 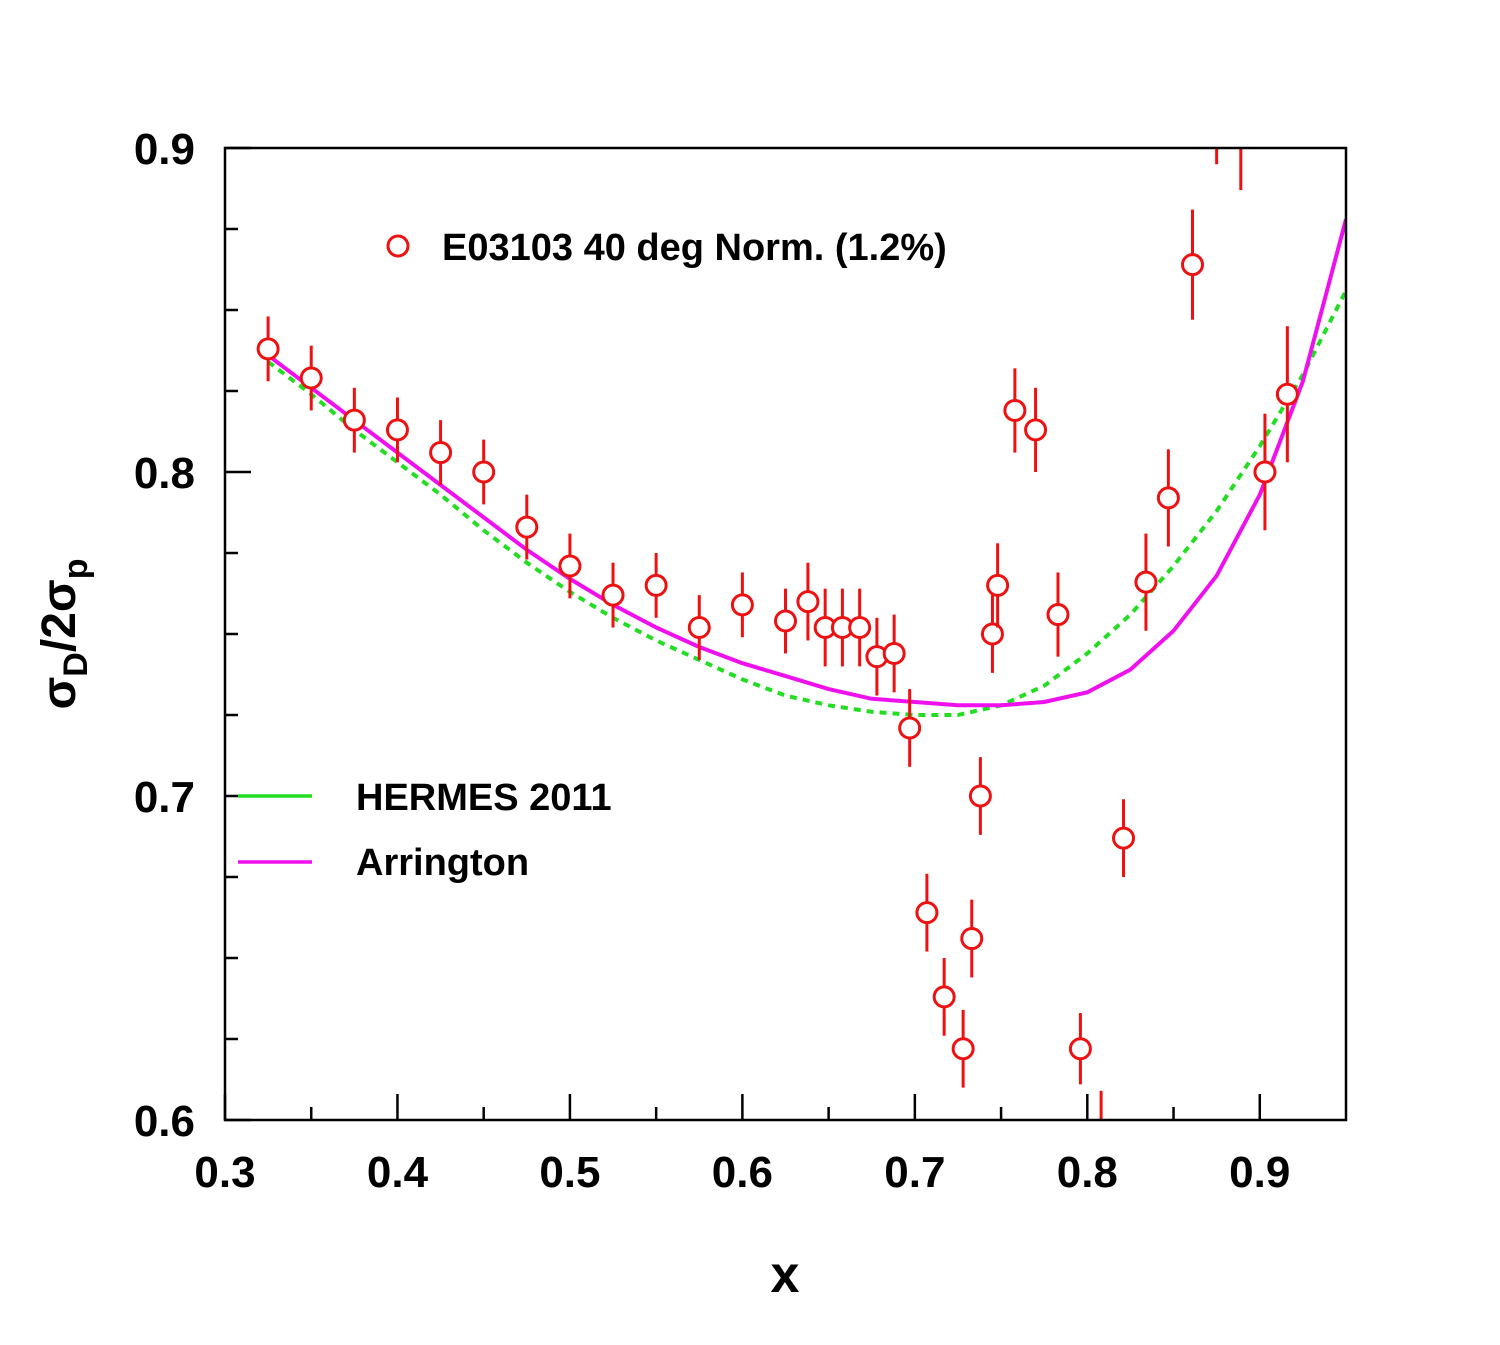 What do you see at coordinates (1259, 1172) in the screenshot?
I see `x-tick-label: 0.9` at bounding box center [1259, 1172].